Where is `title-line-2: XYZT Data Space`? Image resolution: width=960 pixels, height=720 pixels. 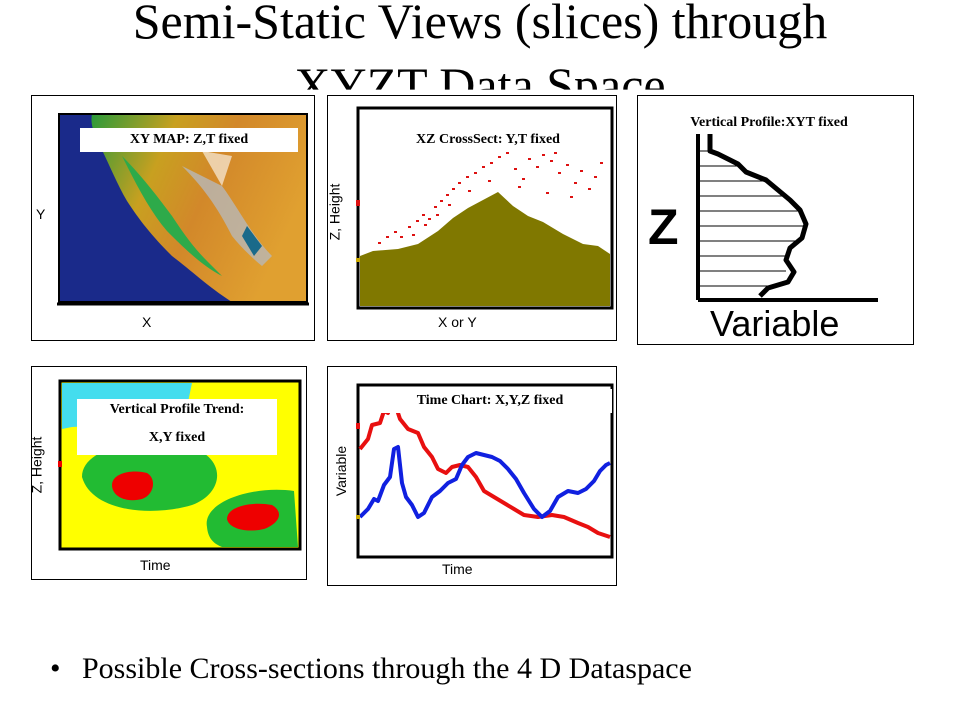 title-line-2: XYZT Data Space is located at coordinates (480, 85).